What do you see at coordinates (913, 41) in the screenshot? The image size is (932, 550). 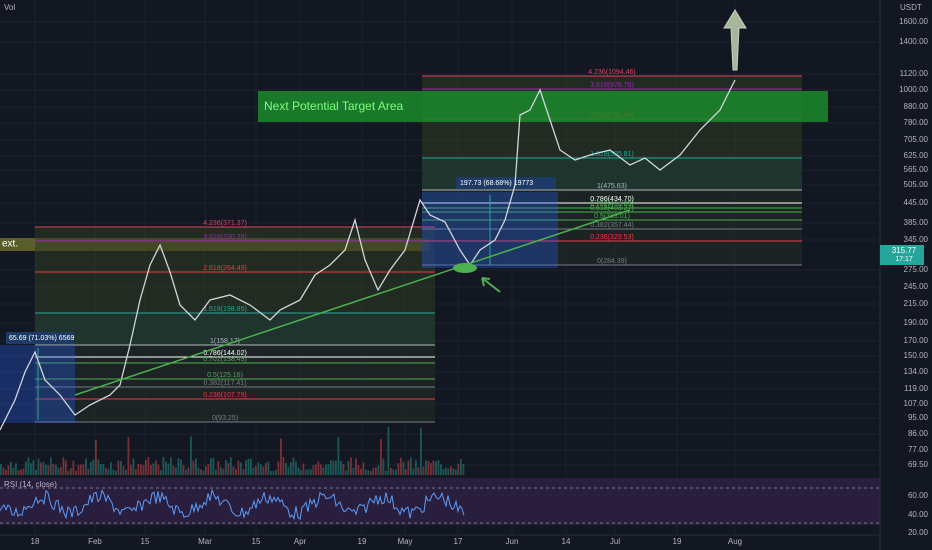 I see `price-tick-label: 1400.00` at bounding box center [913, 41].